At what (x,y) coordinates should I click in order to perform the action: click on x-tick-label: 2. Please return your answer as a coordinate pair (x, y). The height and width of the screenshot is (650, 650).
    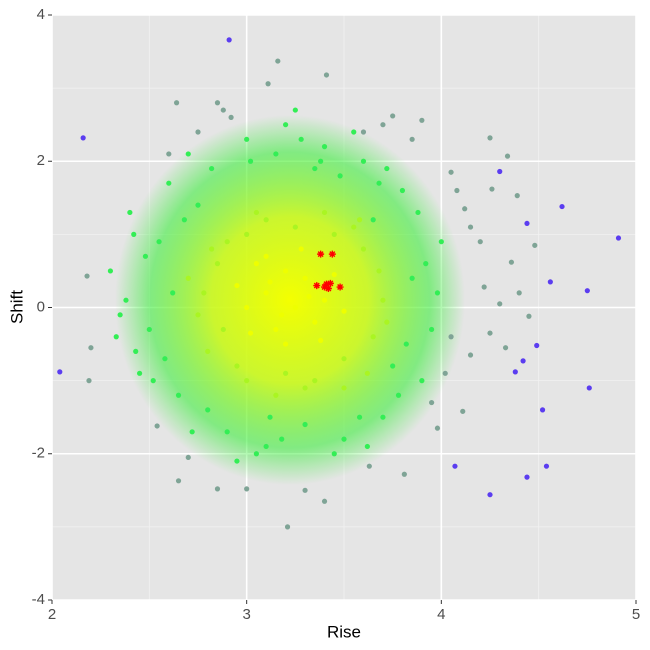
    Looking at the image, I should click on (52, 614).